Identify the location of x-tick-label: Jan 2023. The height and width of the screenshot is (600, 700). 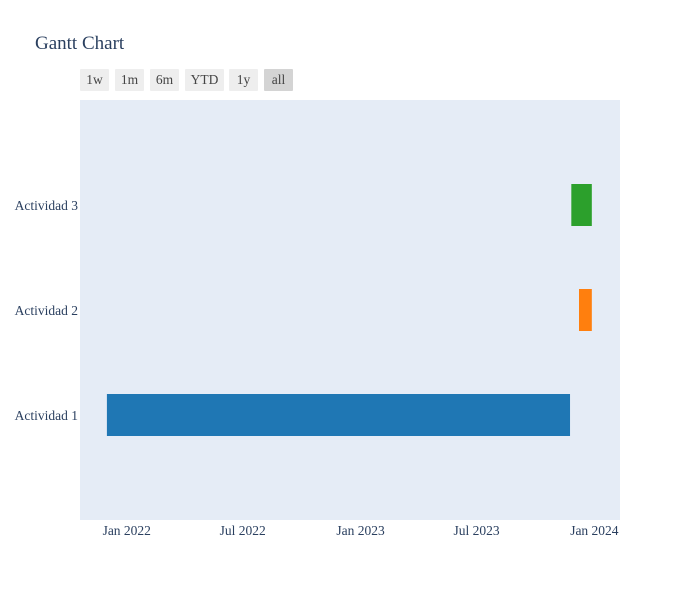
(360, 530).